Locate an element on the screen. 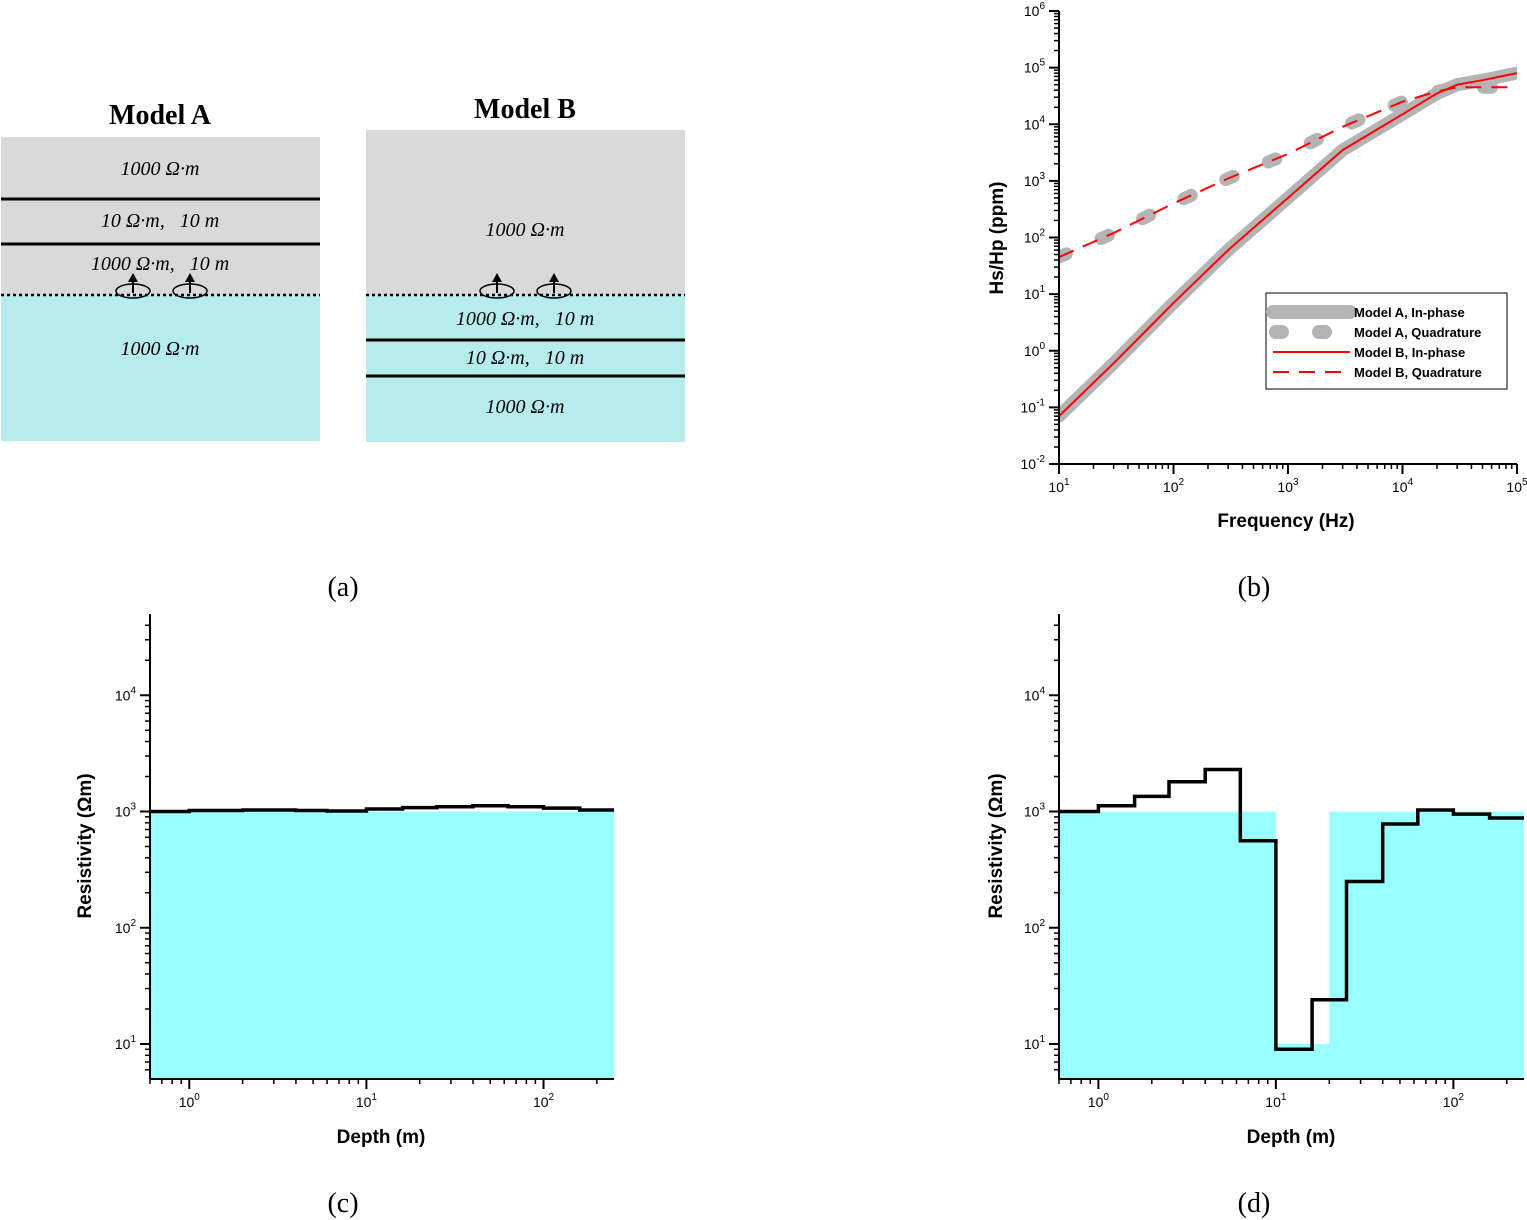  model-a-air-block is located at coordinates (160, 216).